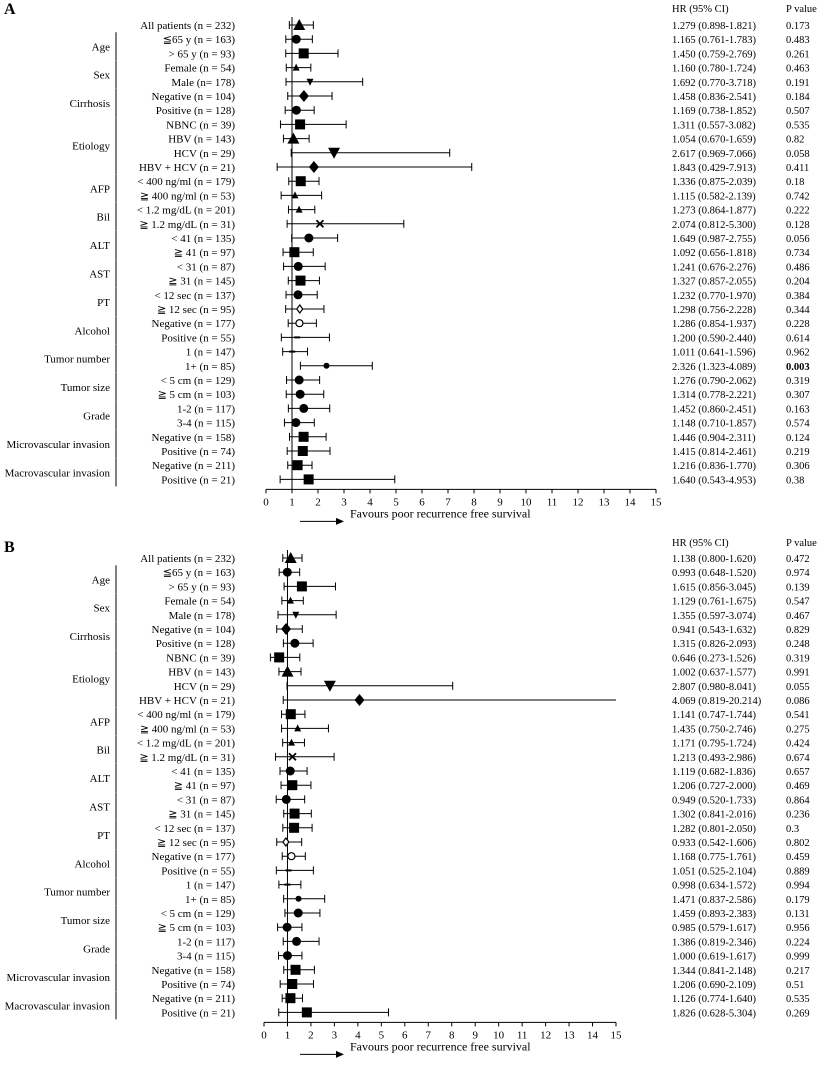  What do you see at coordinates (198, 914) in the screenshot?
I see `row-label: < 5 cm (n = 129)` at bounding box center [198, 914].